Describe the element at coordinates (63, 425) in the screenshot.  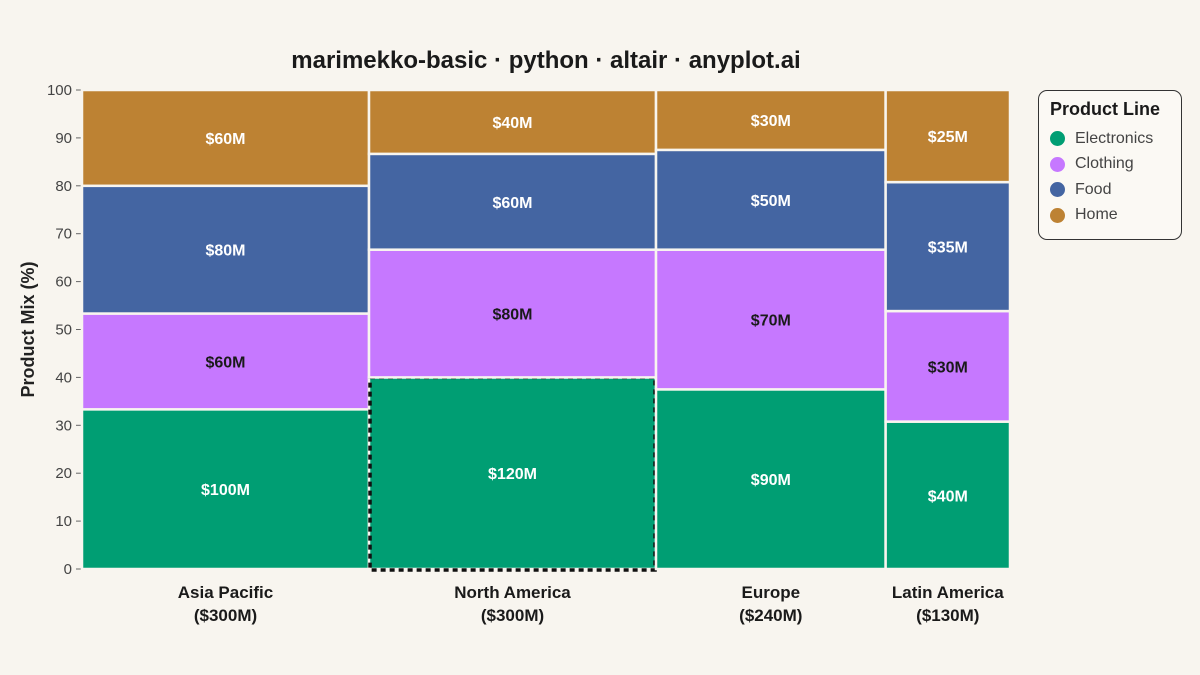
I see `y-tick-label-30: 30` at that location.